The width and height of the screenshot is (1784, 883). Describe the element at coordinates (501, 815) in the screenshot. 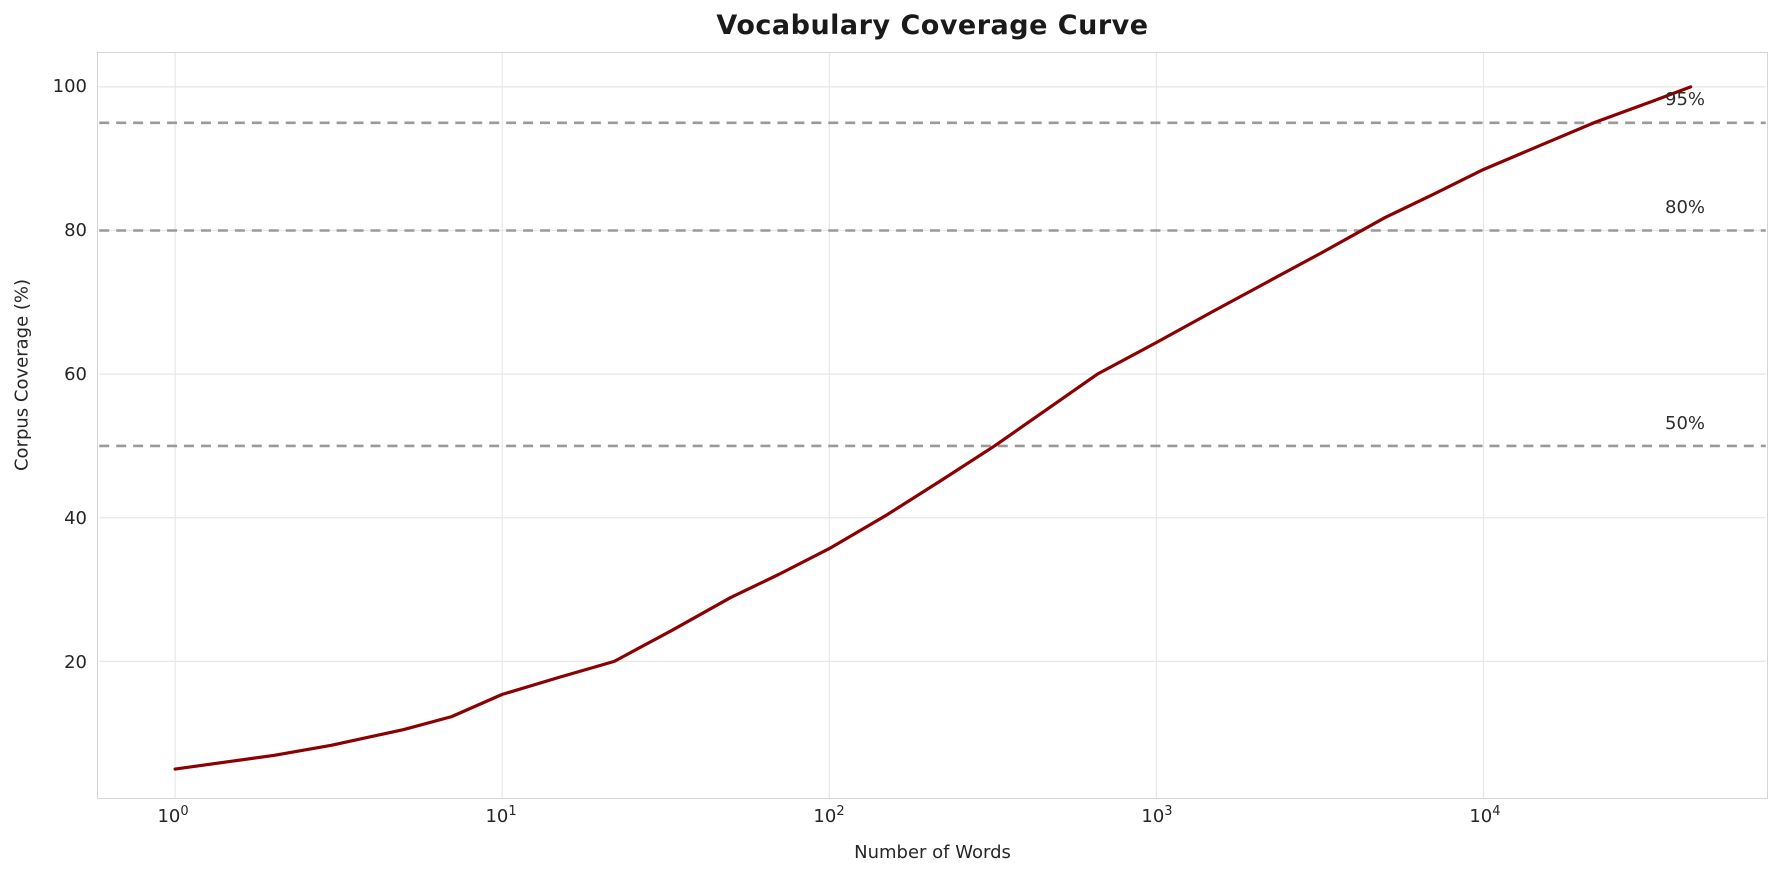

I see `x-tick-label: 101` at that location.